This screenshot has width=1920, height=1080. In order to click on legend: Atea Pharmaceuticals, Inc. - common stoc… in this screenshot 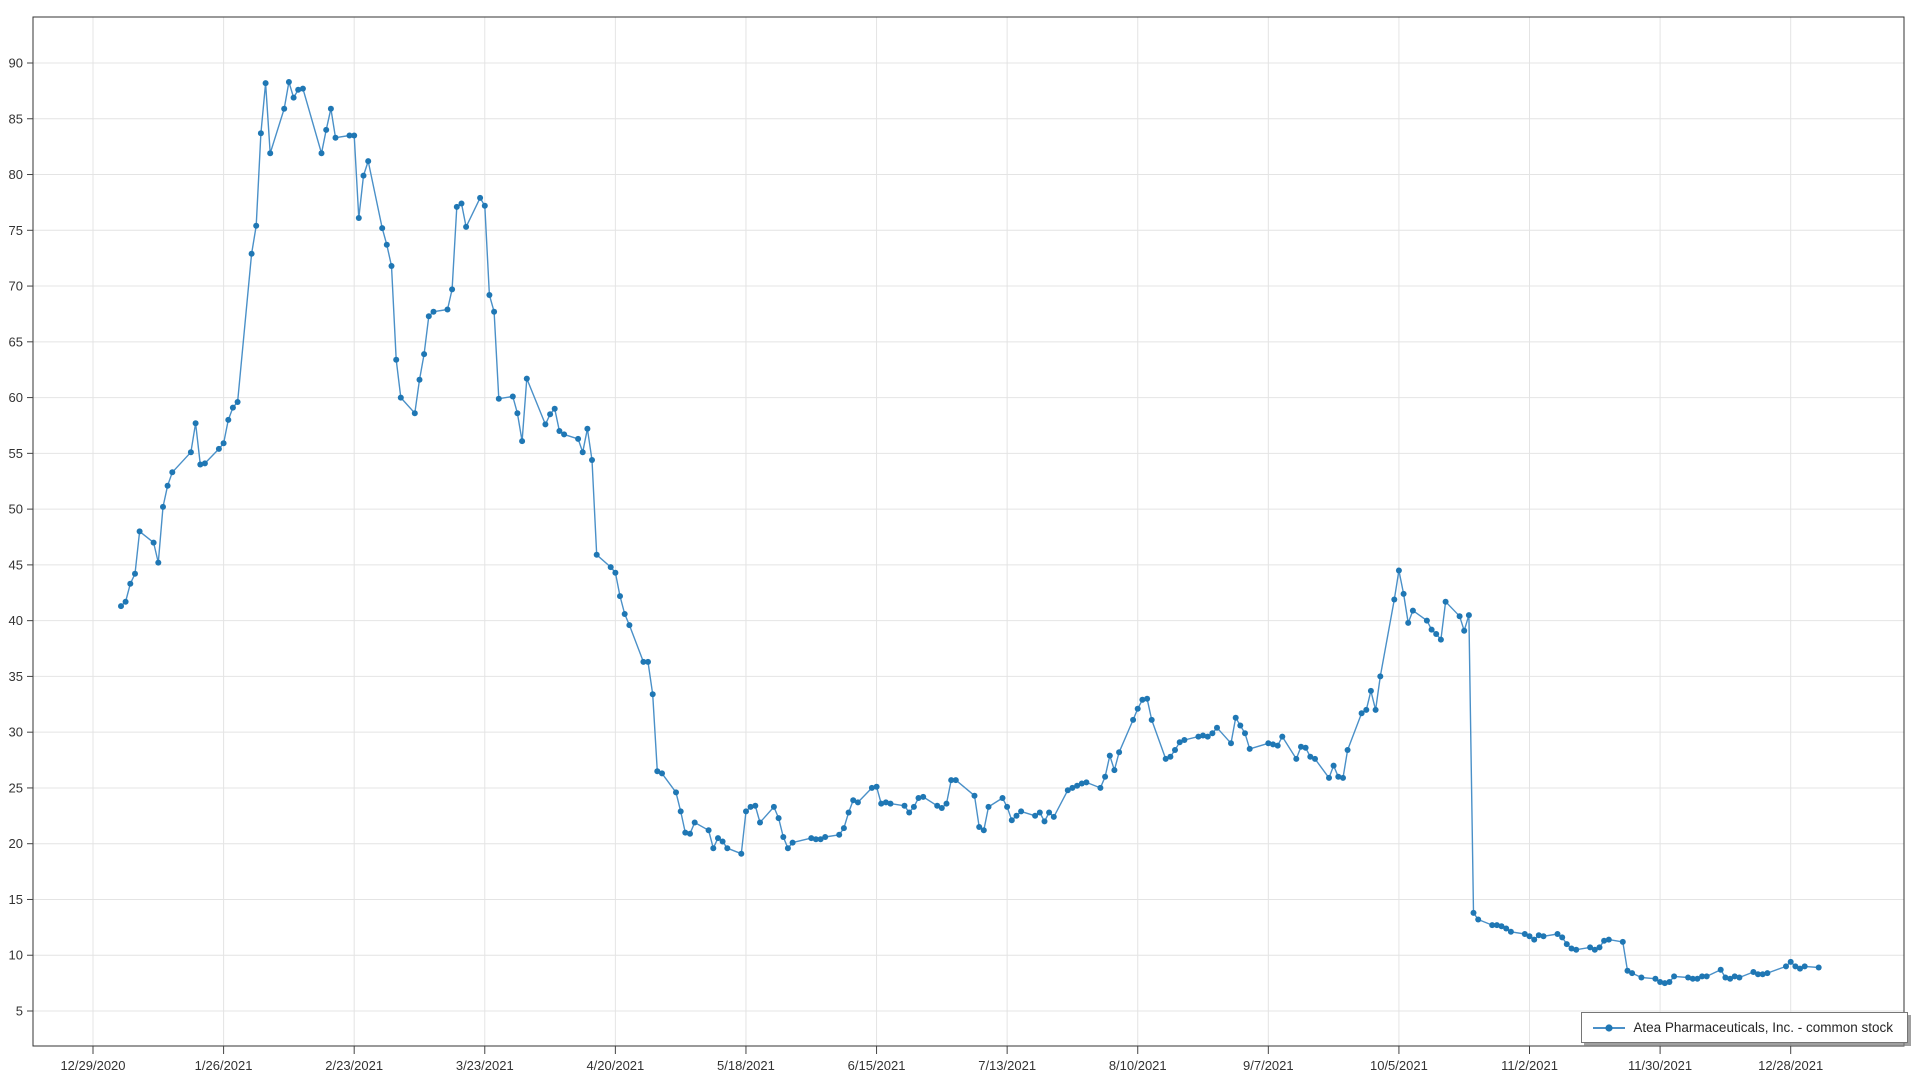, I will do `click(1744, 1027)`.